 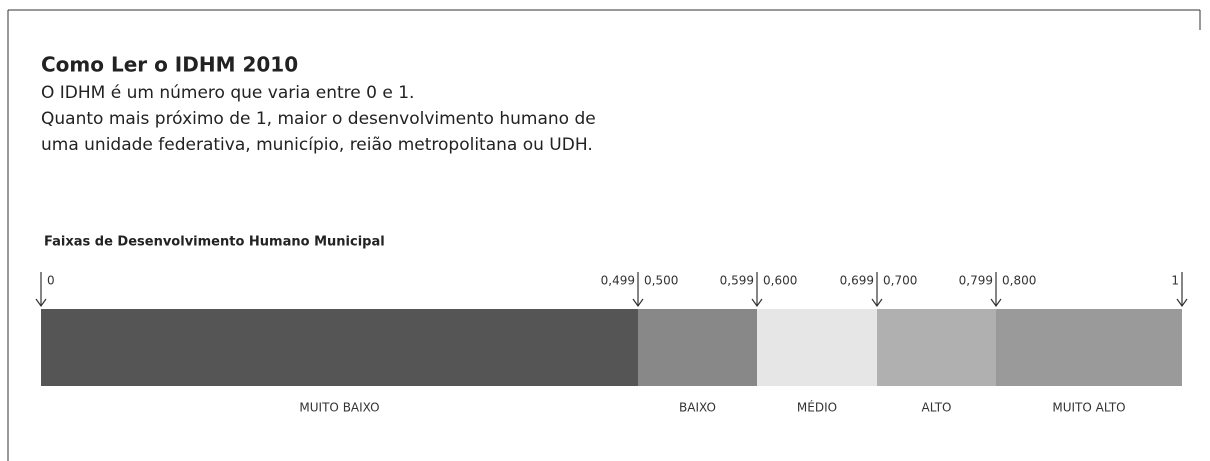 I want to click on band-label: ALTO, so click(x=936, y=408).